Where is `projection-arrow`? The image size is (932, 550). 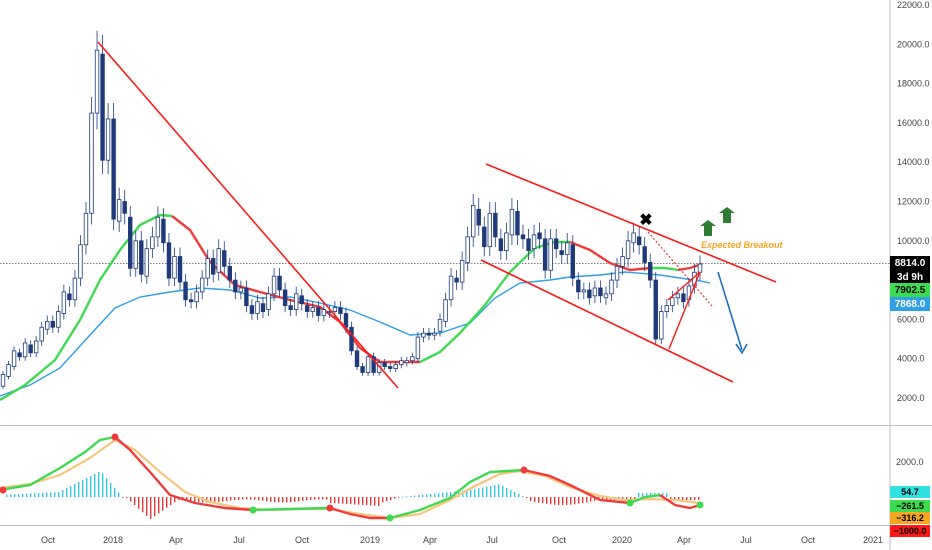 projection-arrow is located at coordinates (732, 313).